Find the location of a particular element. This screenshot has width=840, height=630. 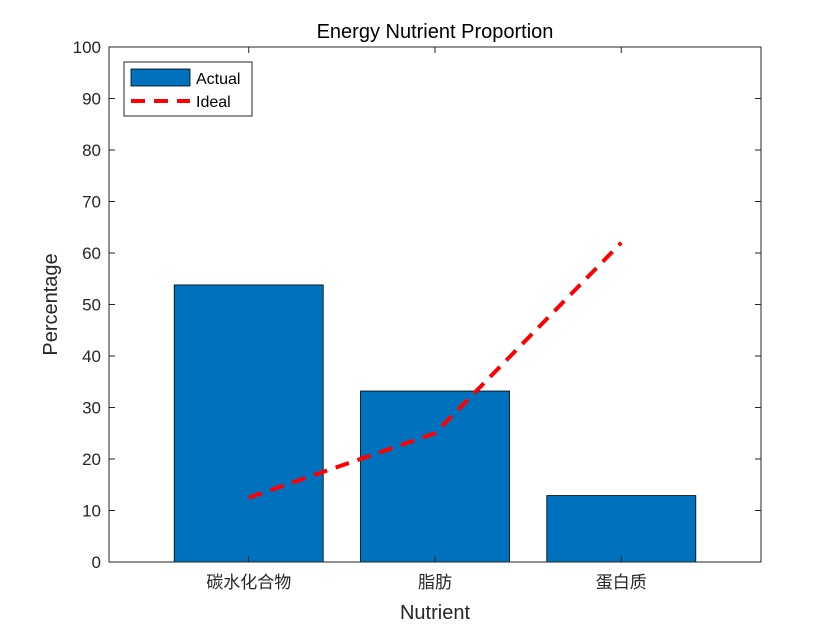

y-tick-label: 70 is located at coordinates (91, 202).